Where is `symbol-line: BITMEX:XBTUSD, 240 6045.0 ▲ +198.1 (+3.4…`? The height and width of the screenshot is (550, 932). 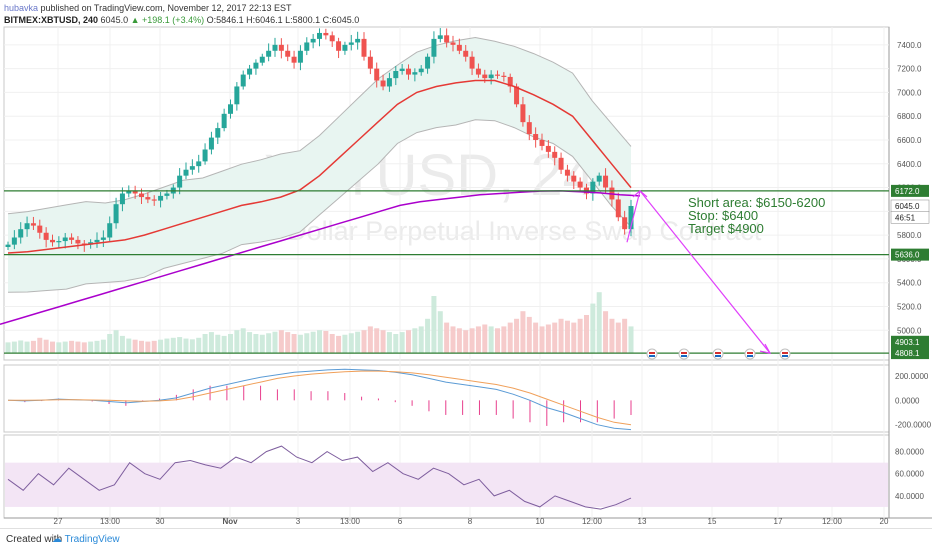 symbol-line: BITMEX:XBTUSD, 240 6045.0 ▲ +198.1 (+3.4… is located at coordinates (181, 20).